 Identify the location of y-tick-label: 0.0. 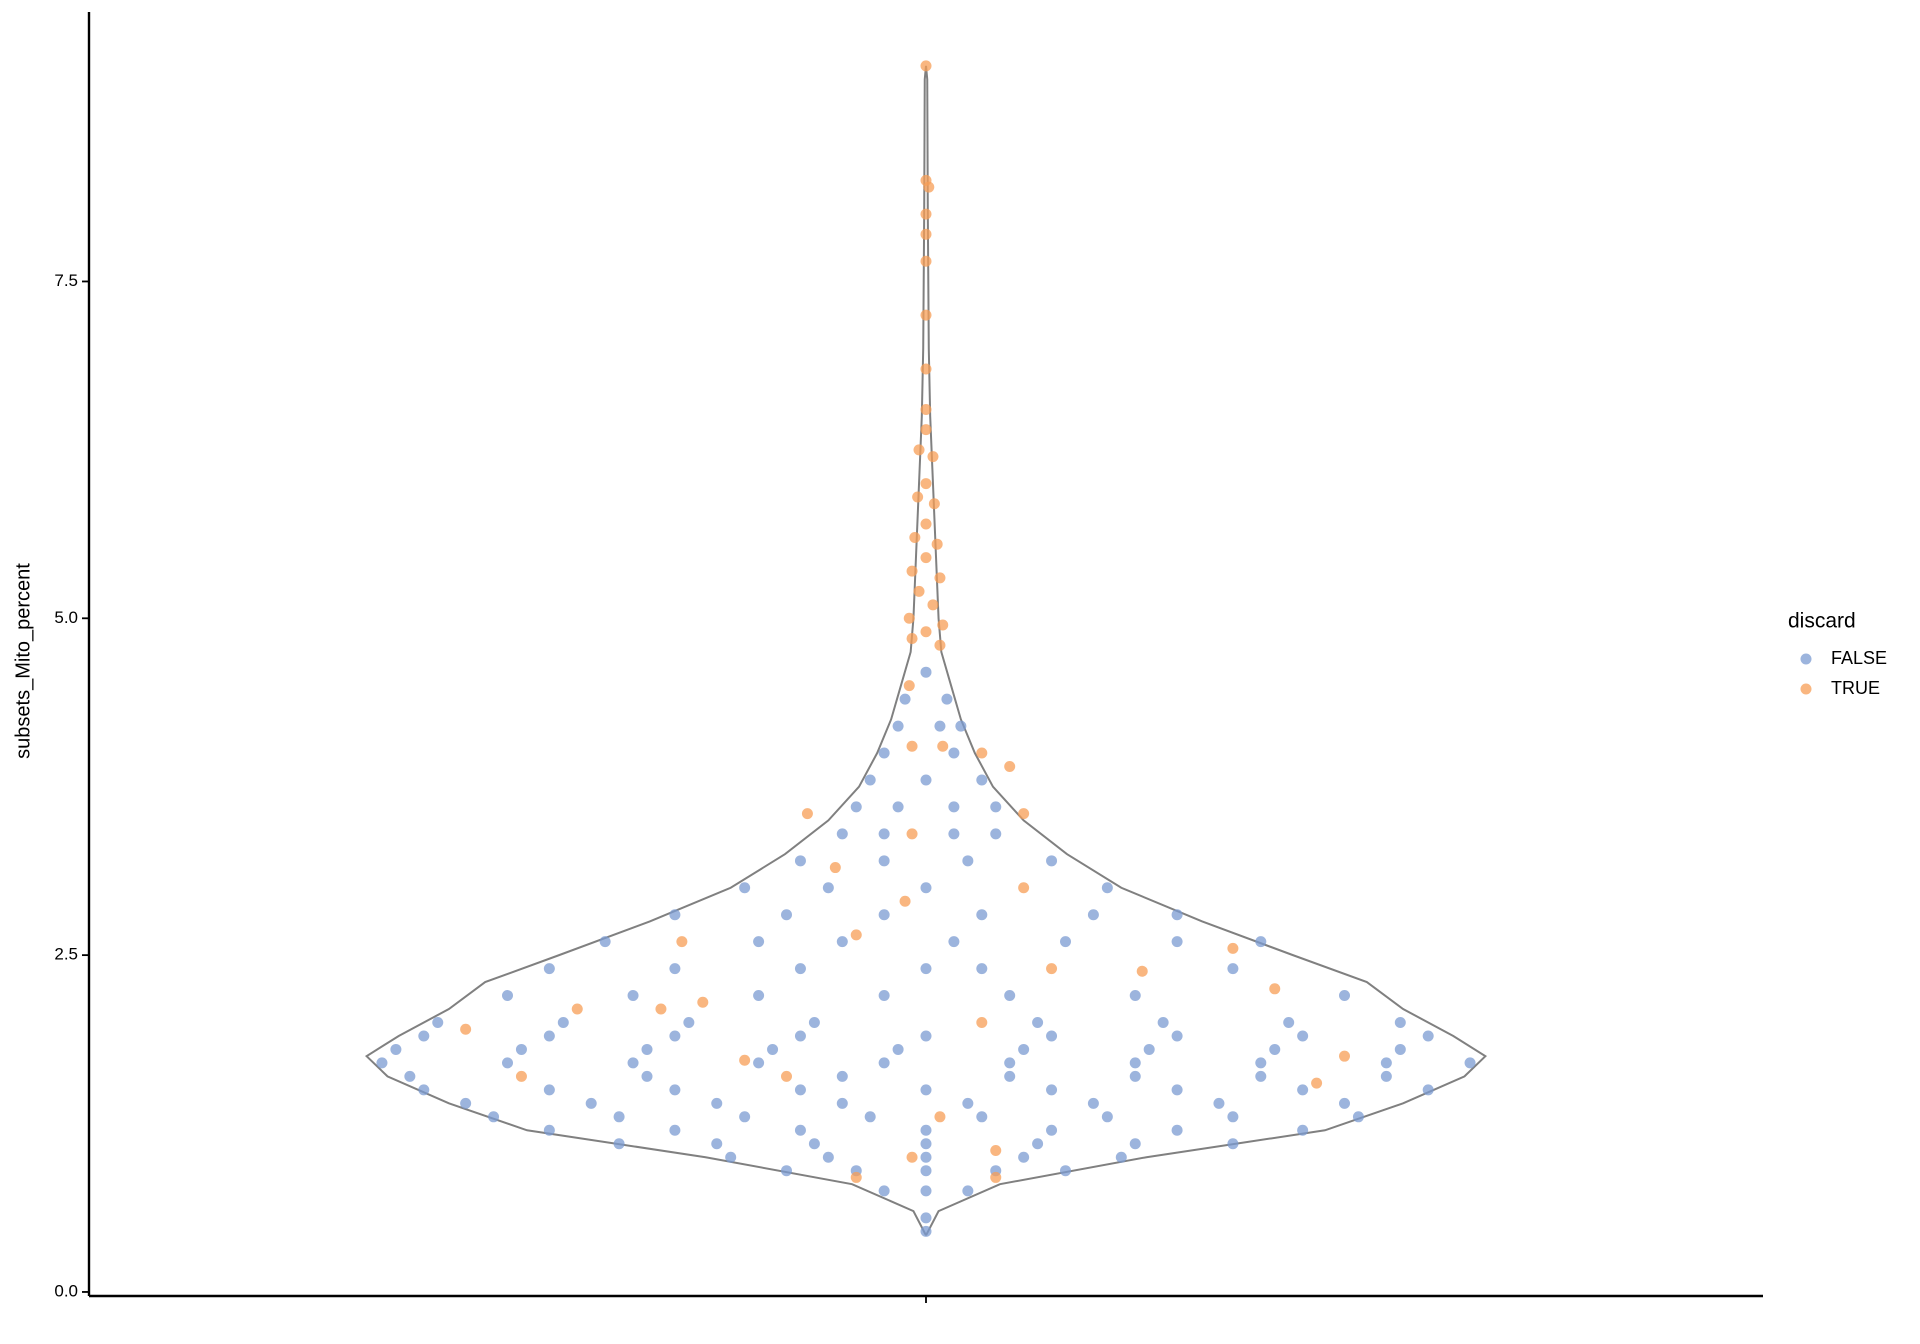
(66, 1290).